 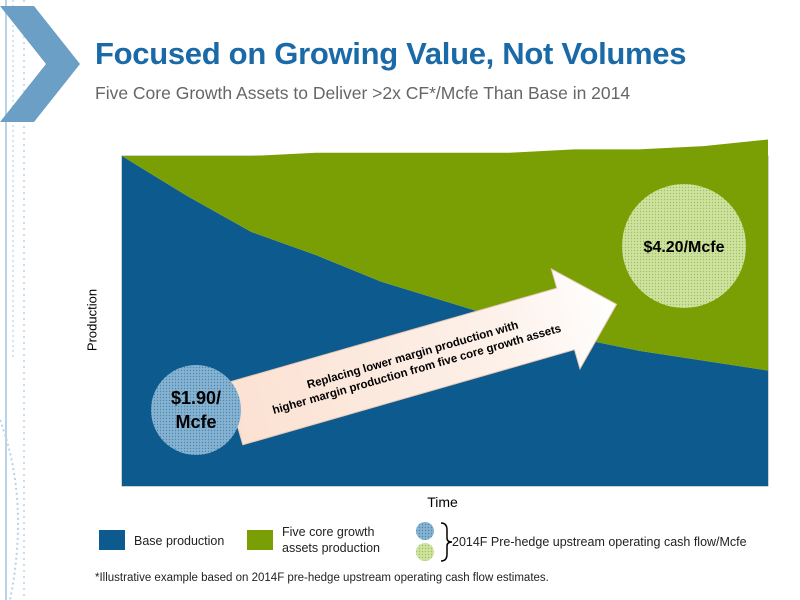 What do you see at coordinates (331, 548) in the screenshot?
I see `legend-growth-label-line-2: assets production` at bounding box center [331, 548].